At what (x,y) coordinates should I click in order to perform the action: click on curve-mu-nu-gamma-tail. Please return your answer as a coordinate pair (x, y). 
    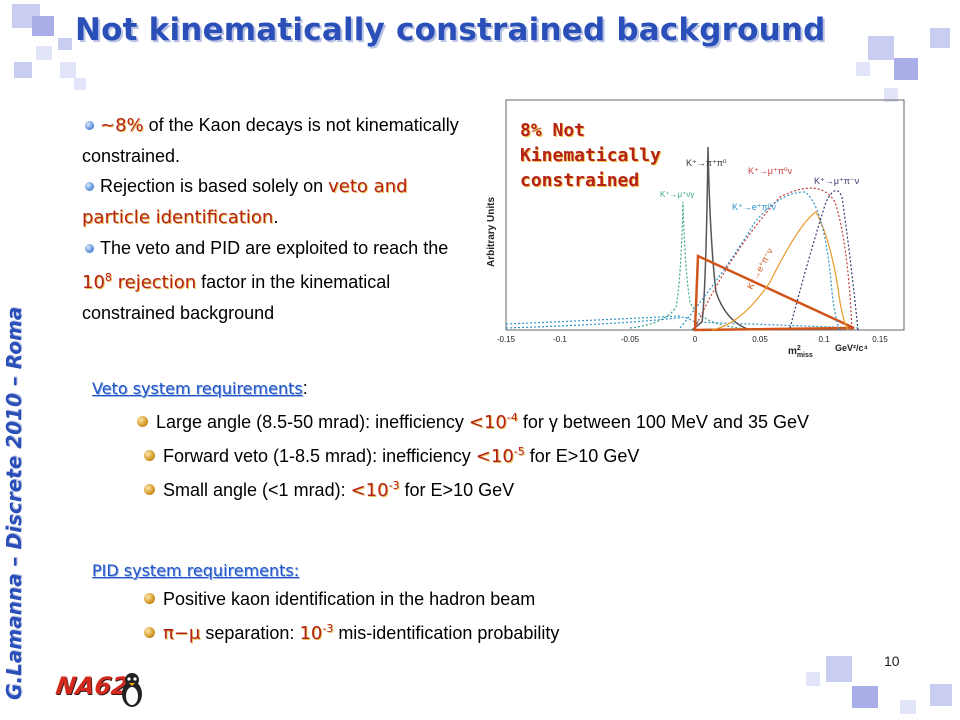
    Looking at the image, I should click on (593, 320).